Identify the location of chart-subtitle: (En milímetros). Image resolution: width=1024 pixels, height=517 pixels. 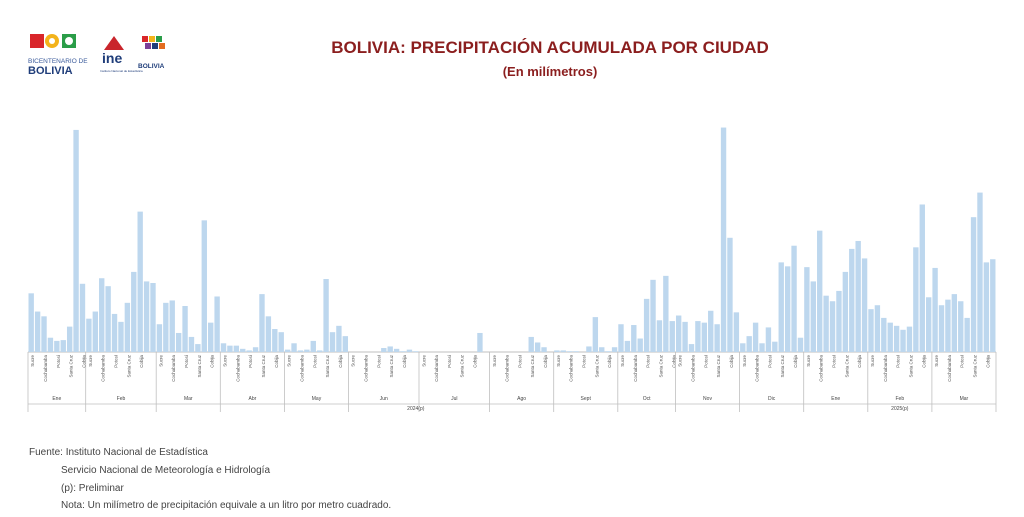
(550, 71).